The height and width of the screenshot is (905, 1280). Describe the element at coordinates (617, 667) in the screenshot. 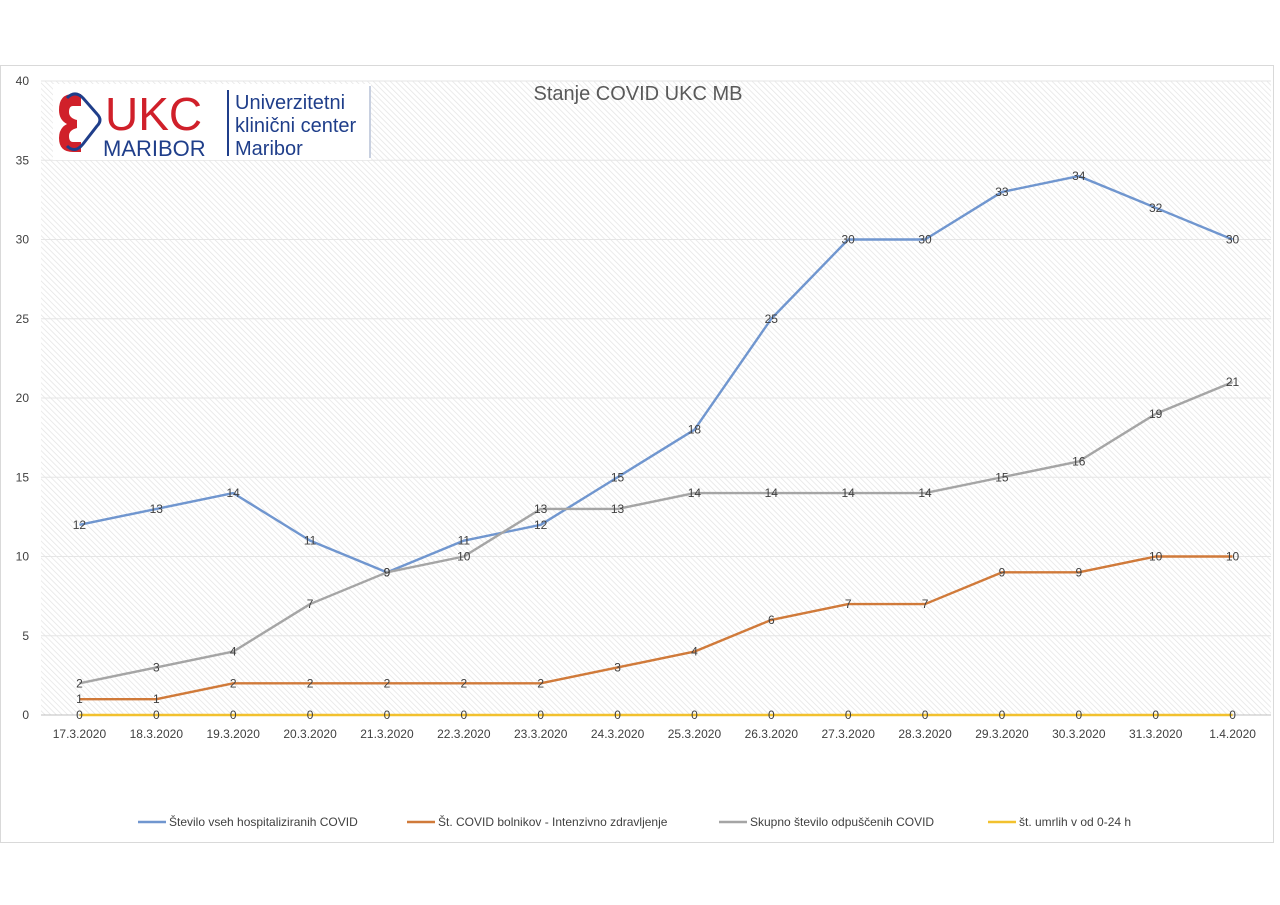

I see `data-label-s2: 3` at that location.